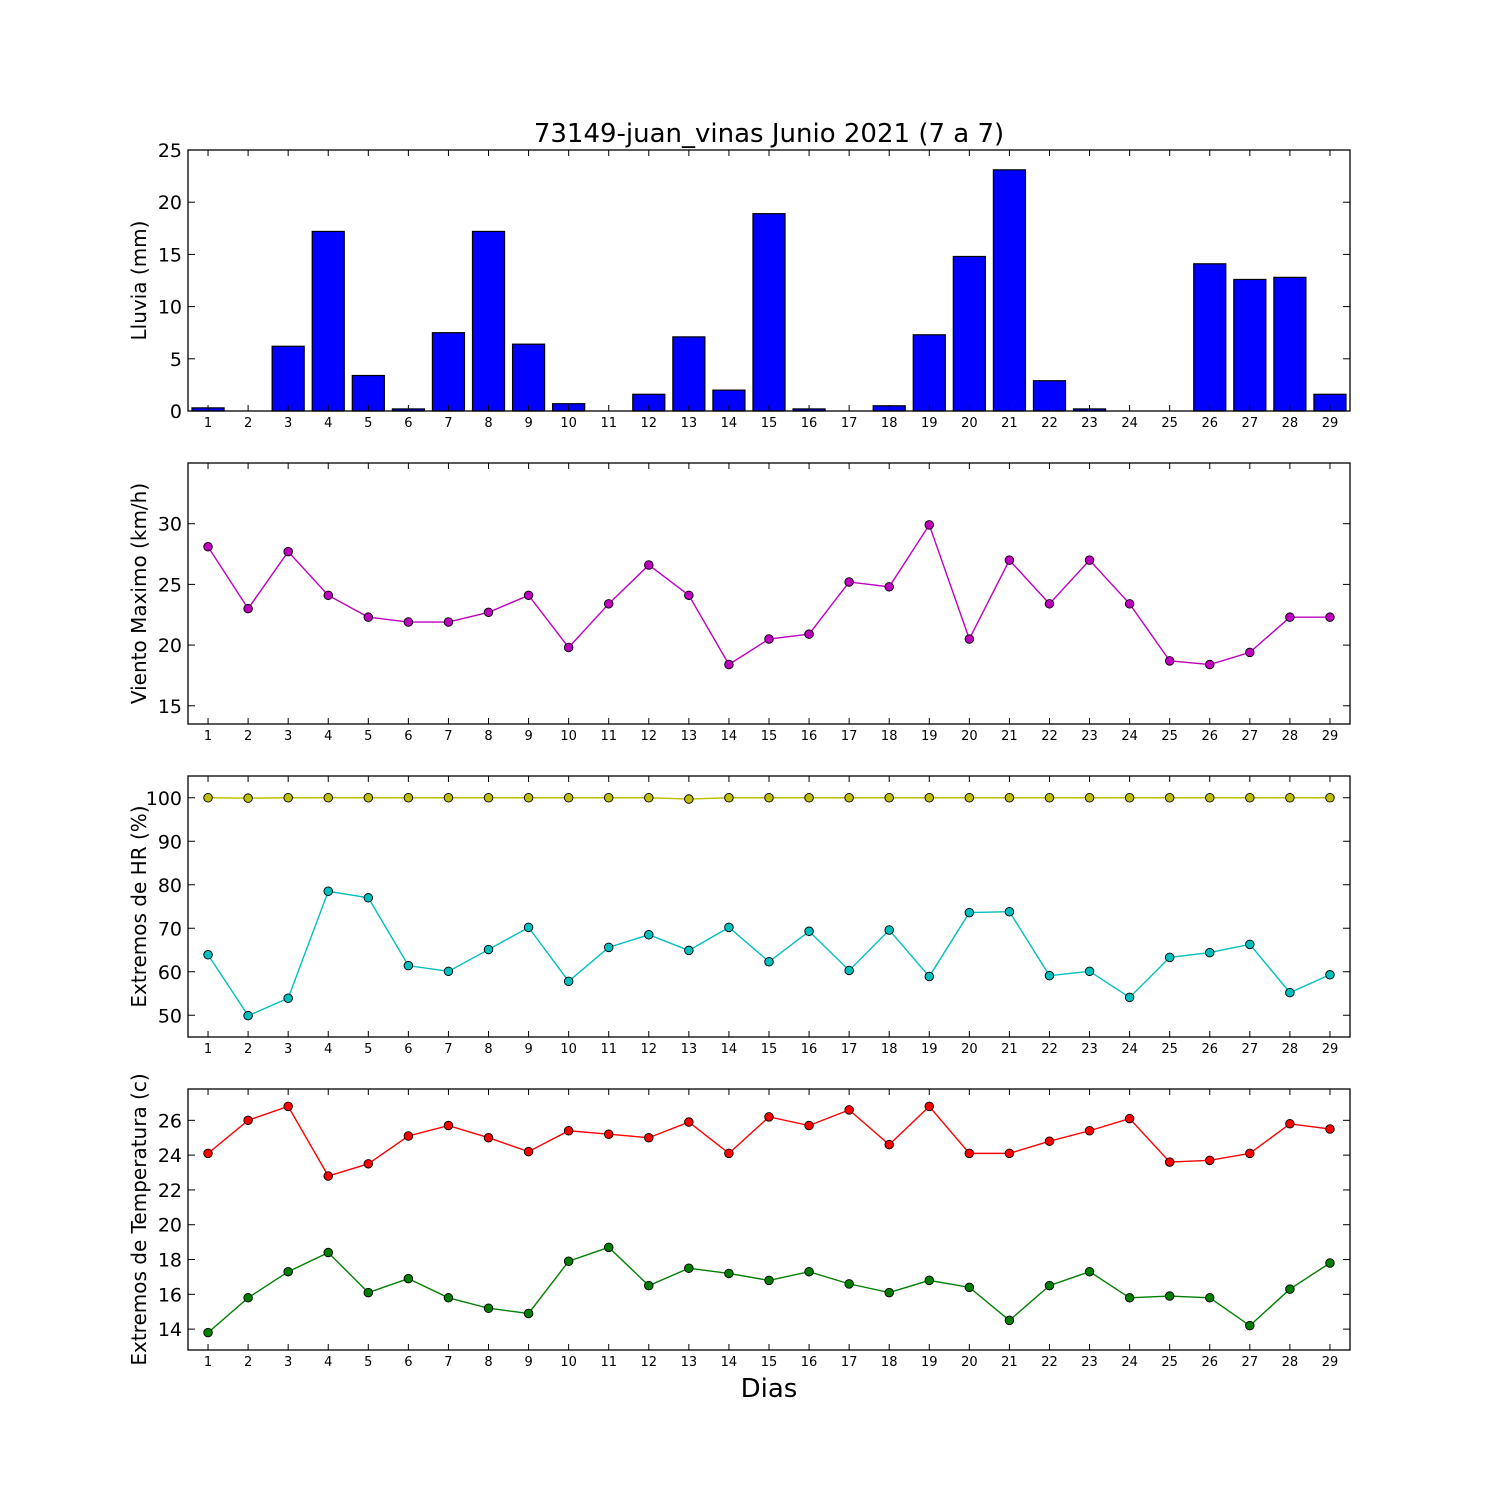  I want to click on x-tick-label: 27, so click(1250, 1362).